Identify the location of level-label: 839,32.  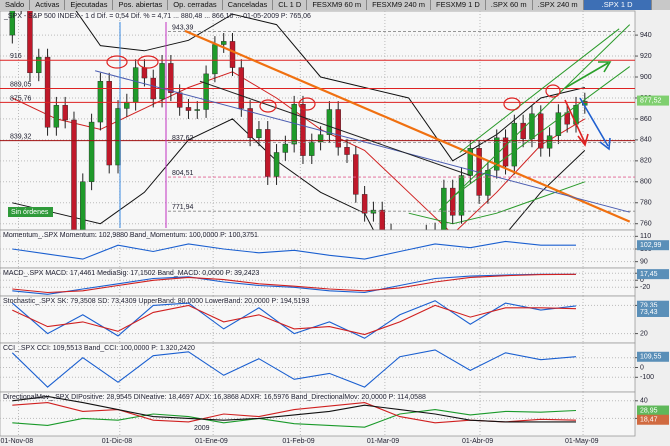
(21, 136).